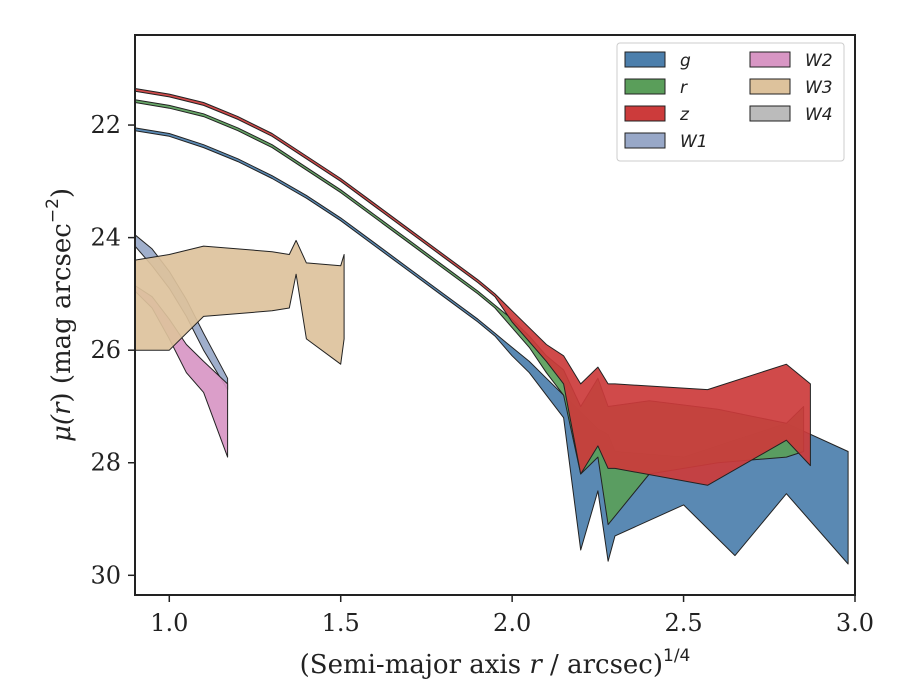  I want to click on legend-label-w2: W2, so click(819, 61).